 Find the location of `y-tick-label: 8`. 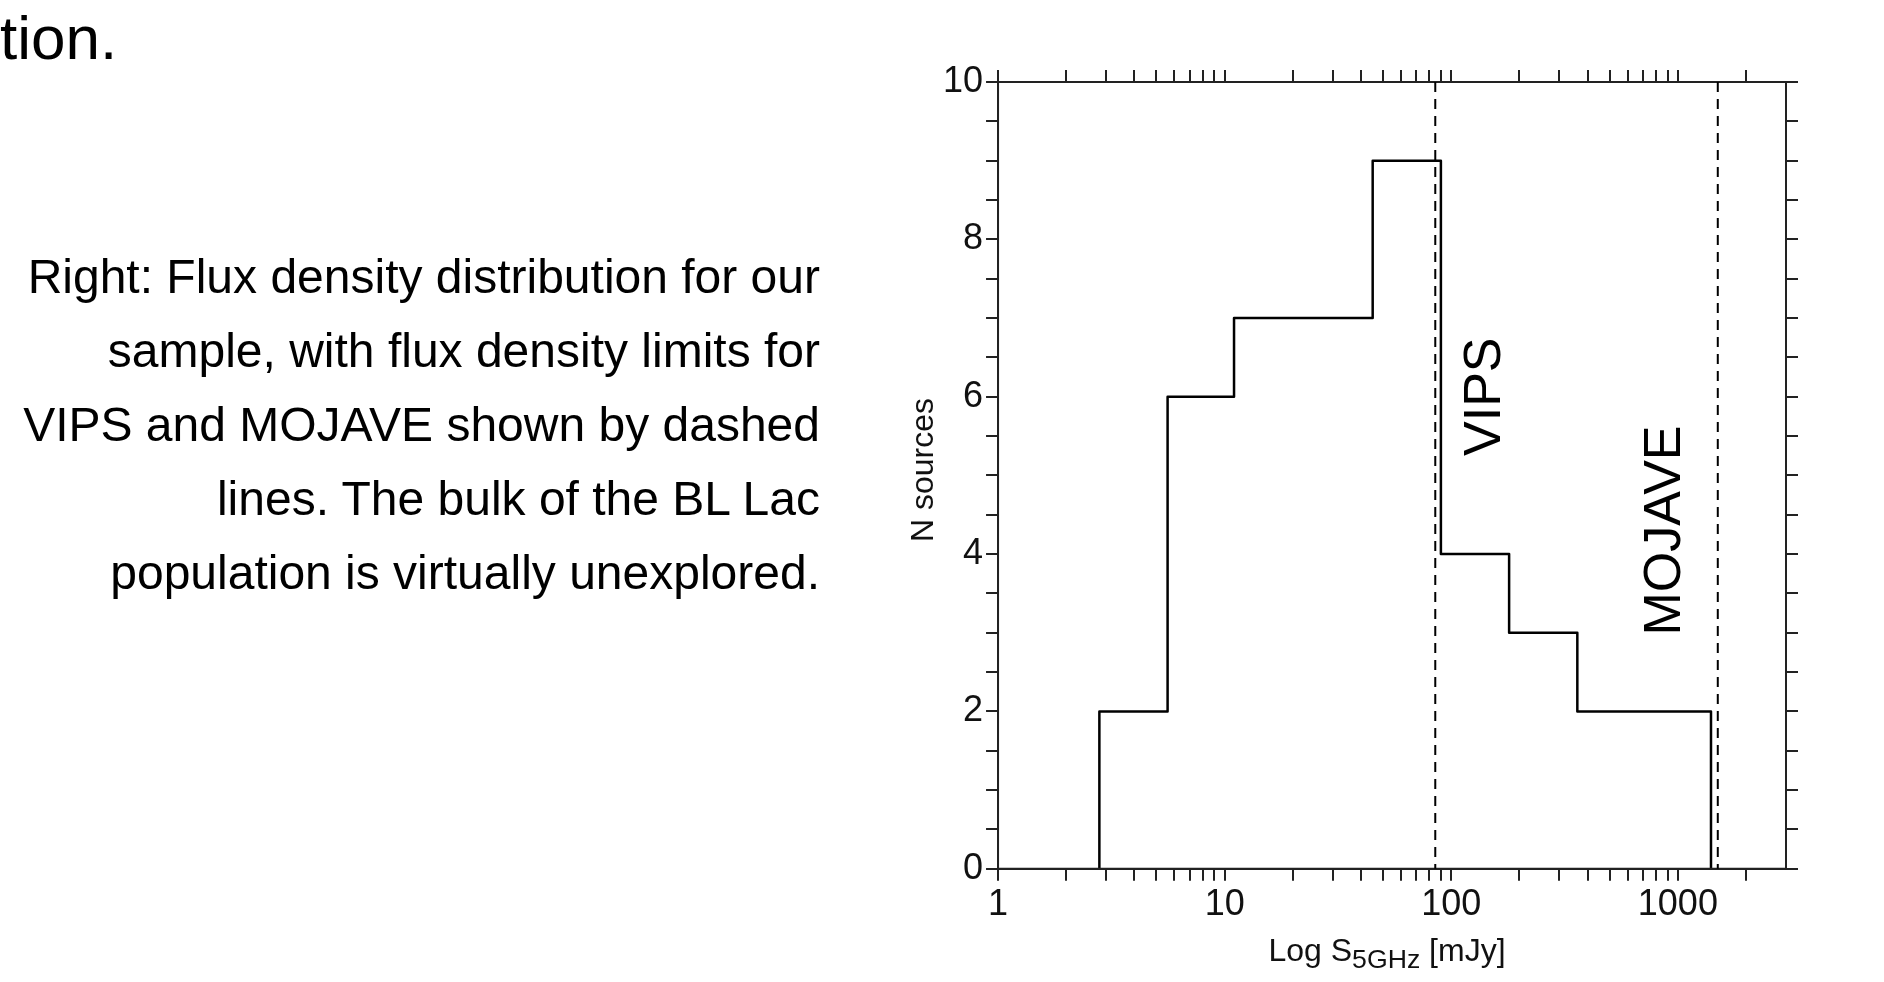

y-tick-label: 8 is located at coordinates (973, 237).